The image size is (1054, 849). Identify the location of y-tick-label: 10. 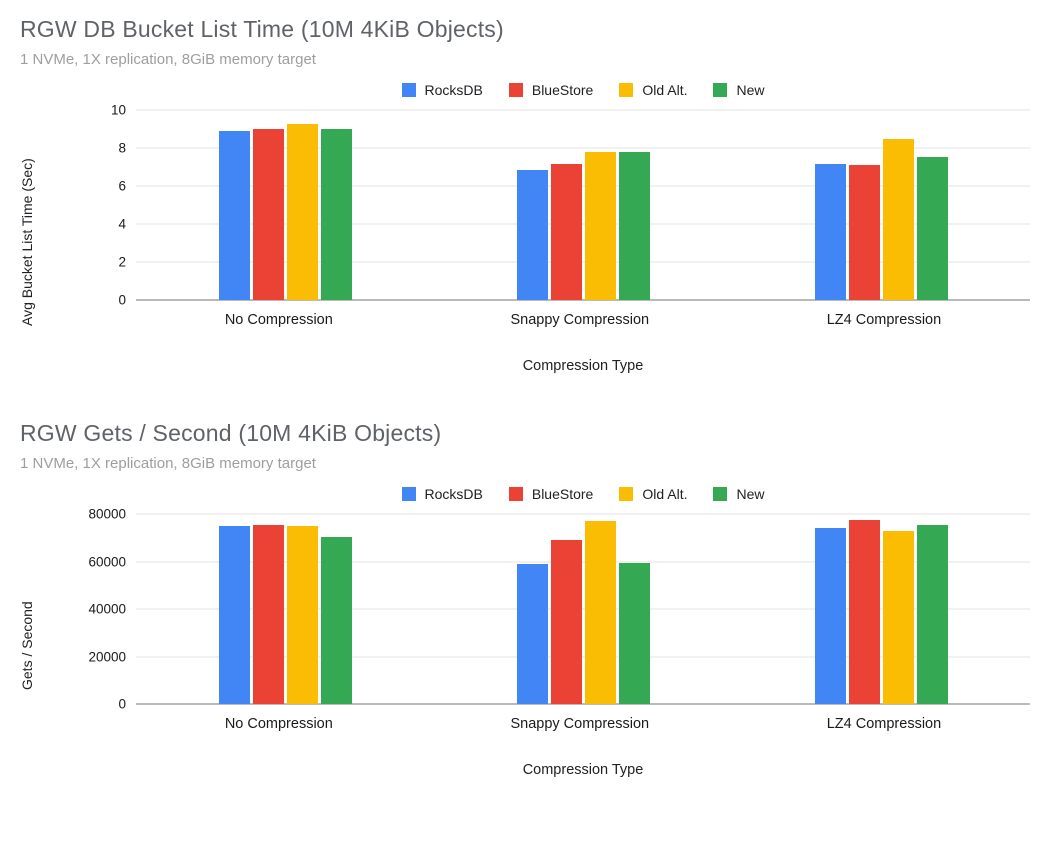
(118, 110).